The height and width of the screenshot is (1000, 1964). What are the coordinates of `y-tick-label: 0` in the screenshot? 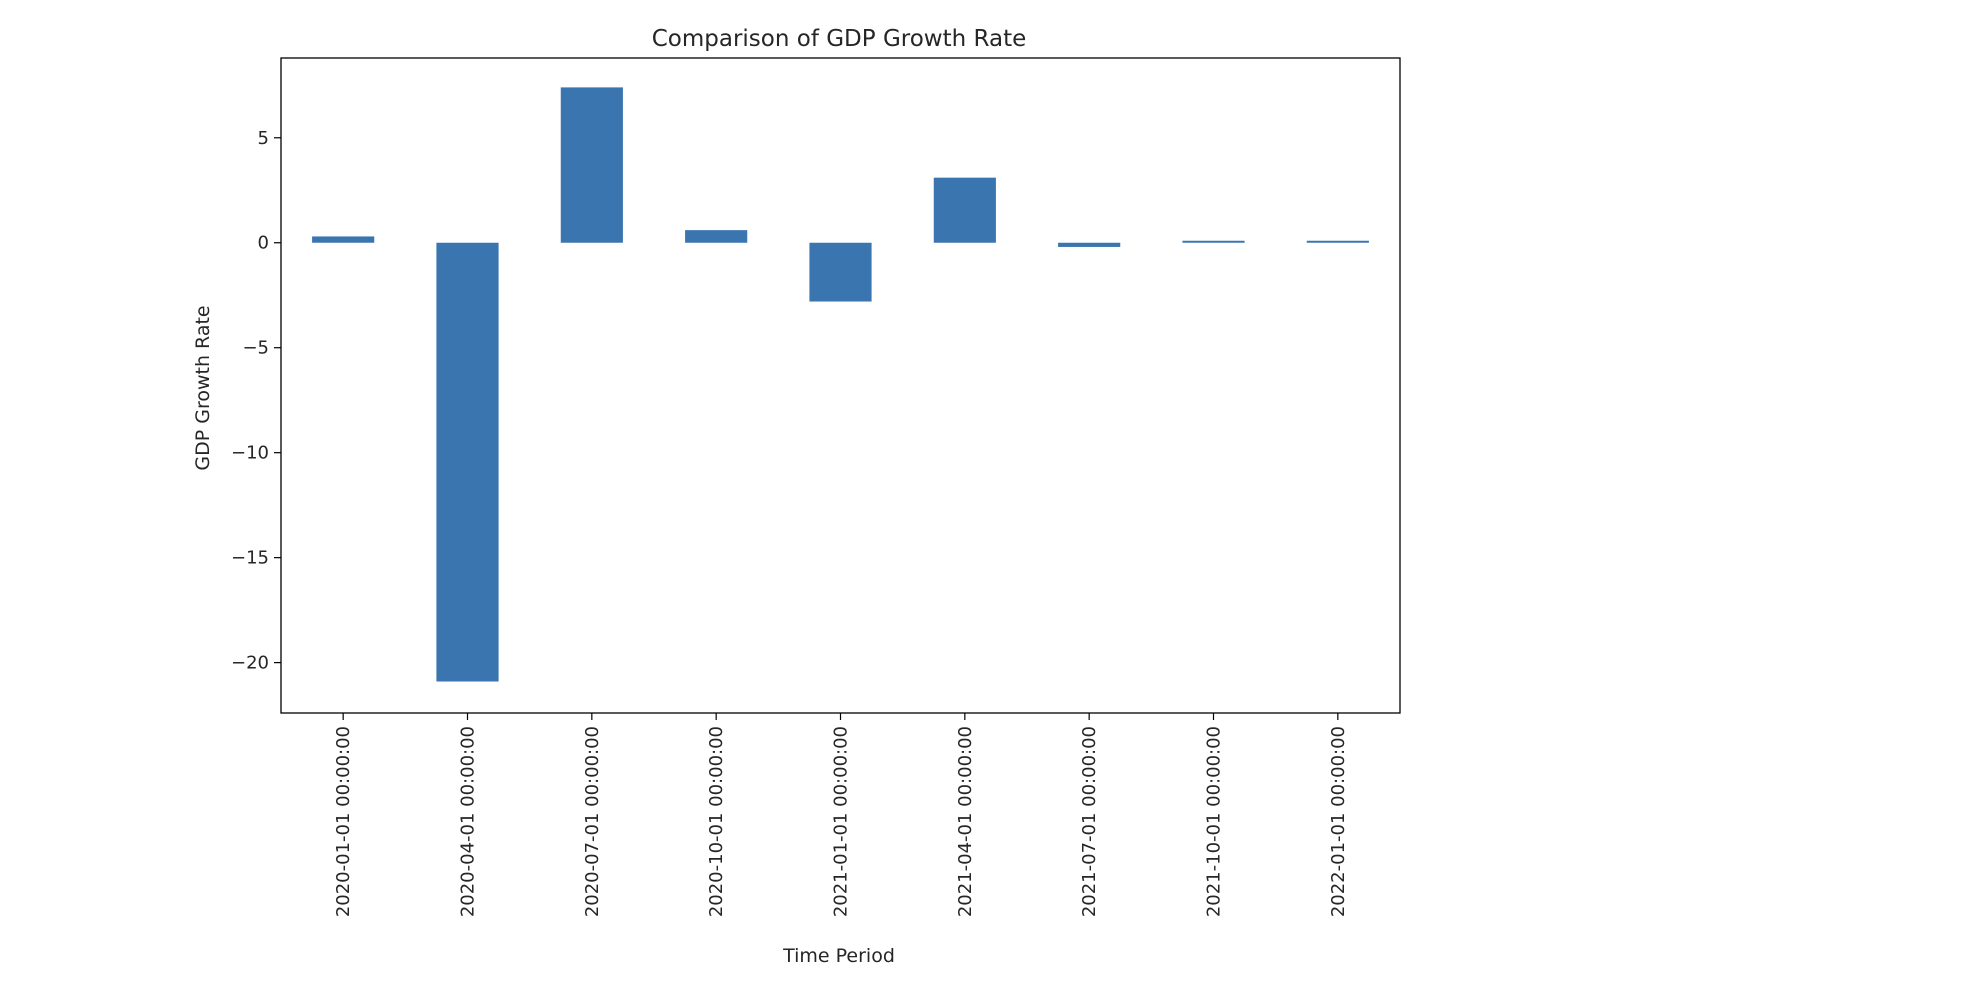 It's located at (263, 243).